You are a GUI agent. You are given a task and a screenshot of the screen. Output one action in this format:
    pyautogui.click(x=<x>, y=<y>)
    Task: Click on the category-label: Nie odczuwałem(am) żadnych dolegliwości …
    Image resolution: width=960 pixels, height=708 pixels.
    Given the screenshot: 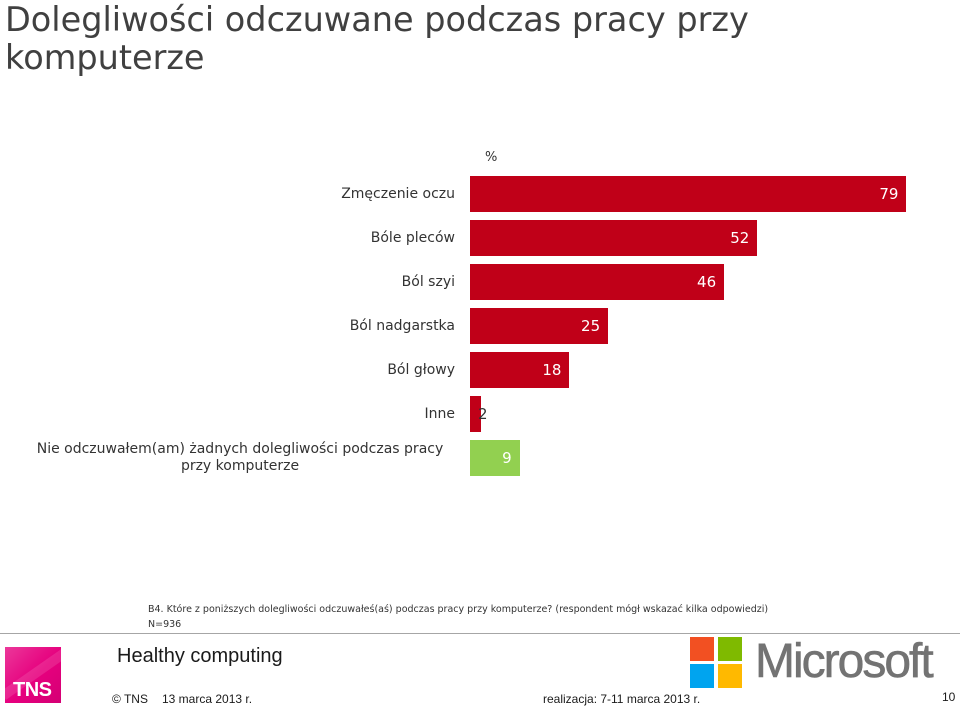 What is the action you would take?
    pyautogui.click(x=240, y=457)
    